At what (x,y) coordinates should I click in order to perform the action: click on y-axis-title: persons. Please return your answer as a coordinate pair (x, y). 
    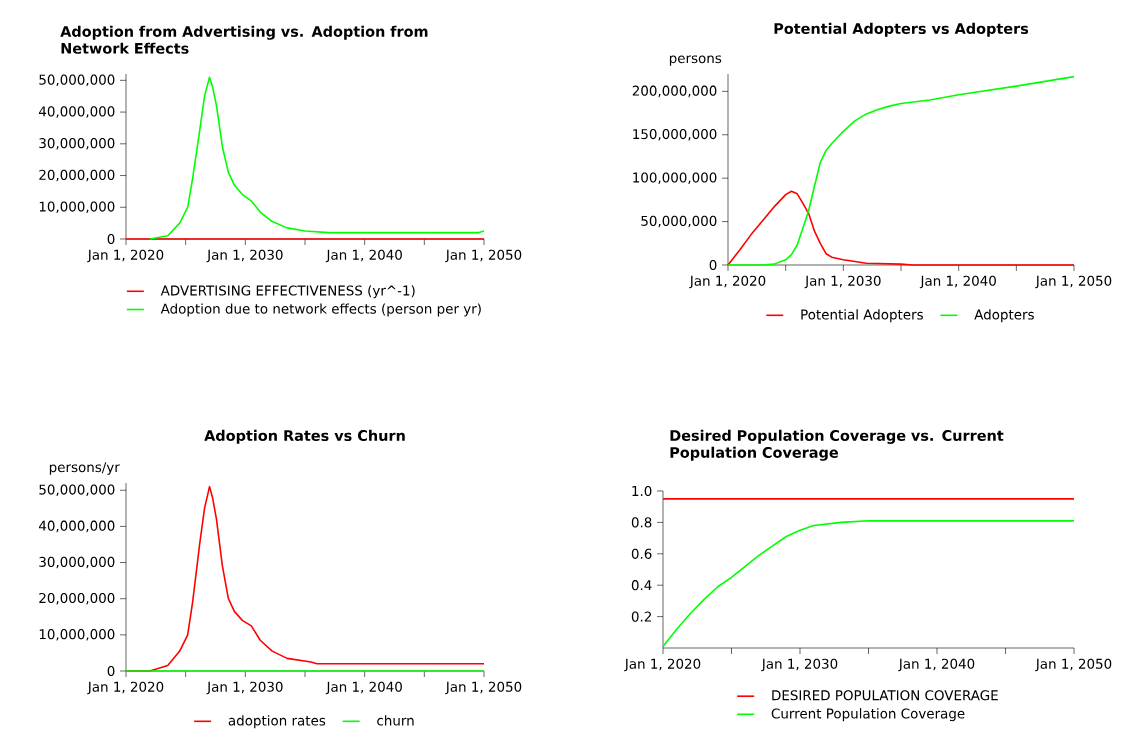
    Looking at the image, I should click on (695, 60).